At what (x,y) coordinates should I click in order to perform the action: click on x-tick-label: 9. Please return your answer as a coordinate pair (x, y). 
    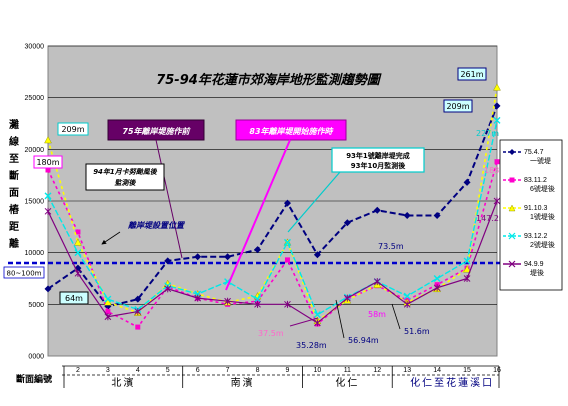
    Looking at the image, I should click on (288, 370).